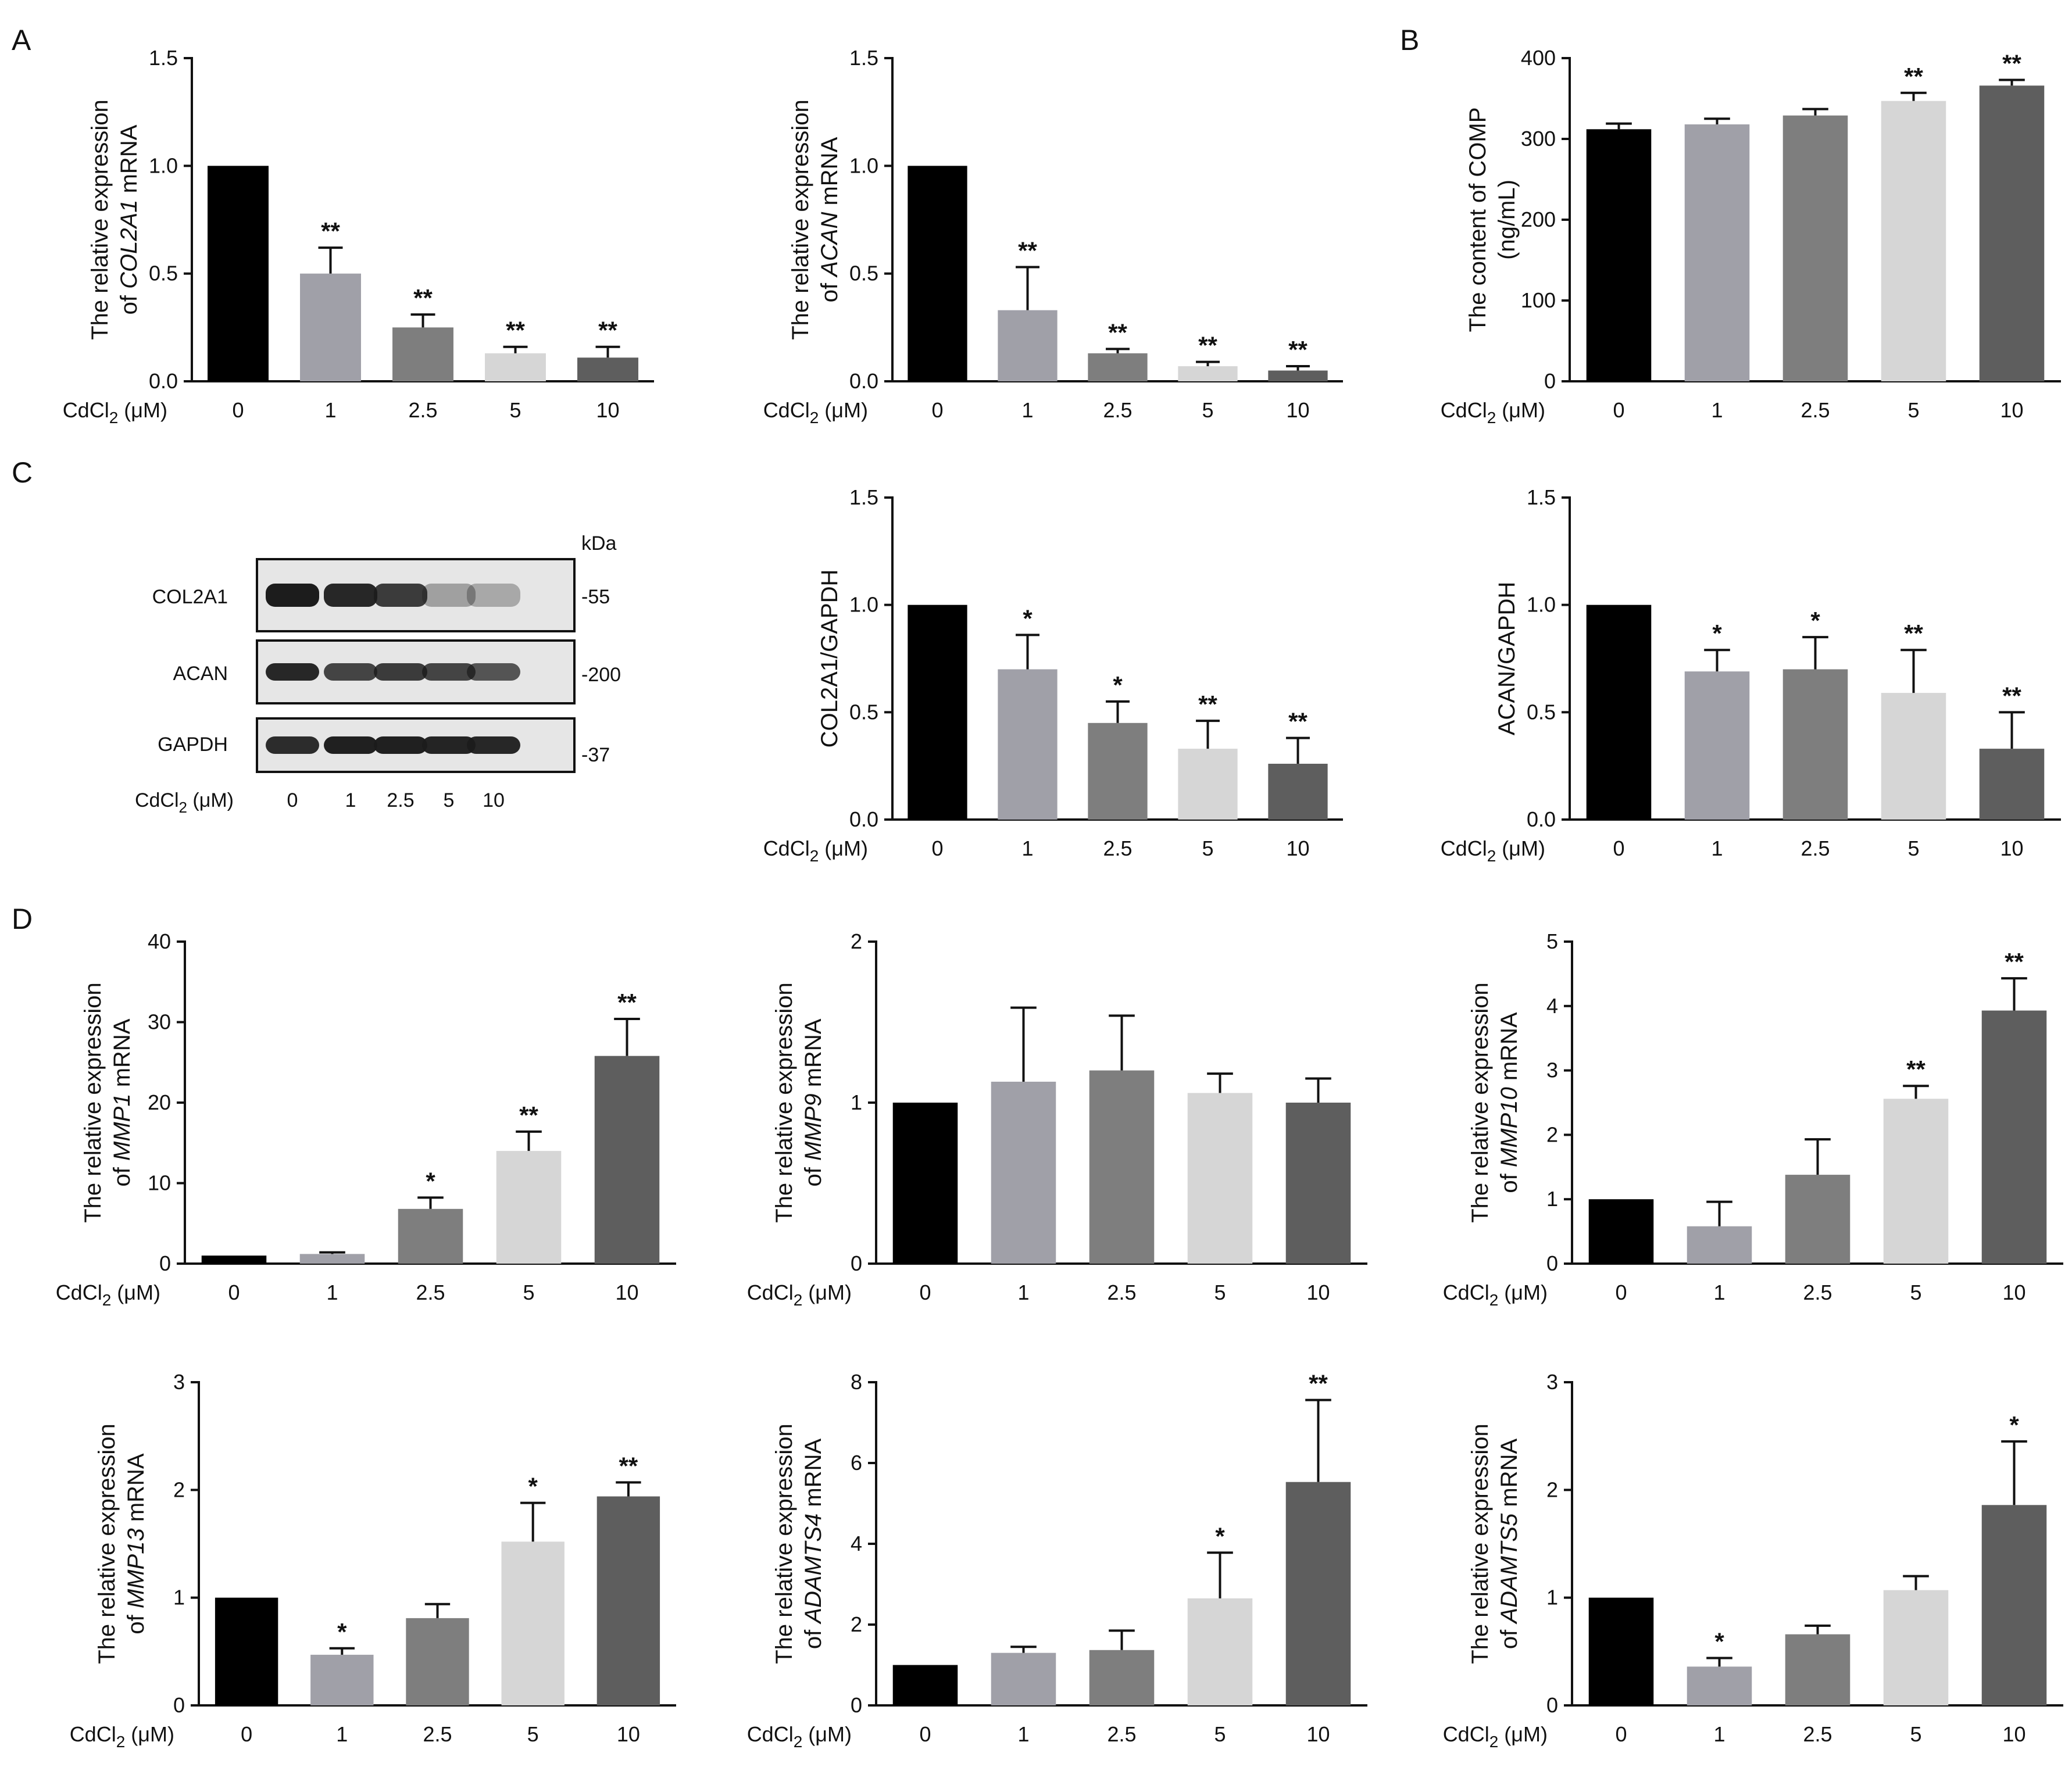 The height and width of the screenshot is (1767, 2072). I want to click on blot-row-label: ACAN, so click(200, 674).